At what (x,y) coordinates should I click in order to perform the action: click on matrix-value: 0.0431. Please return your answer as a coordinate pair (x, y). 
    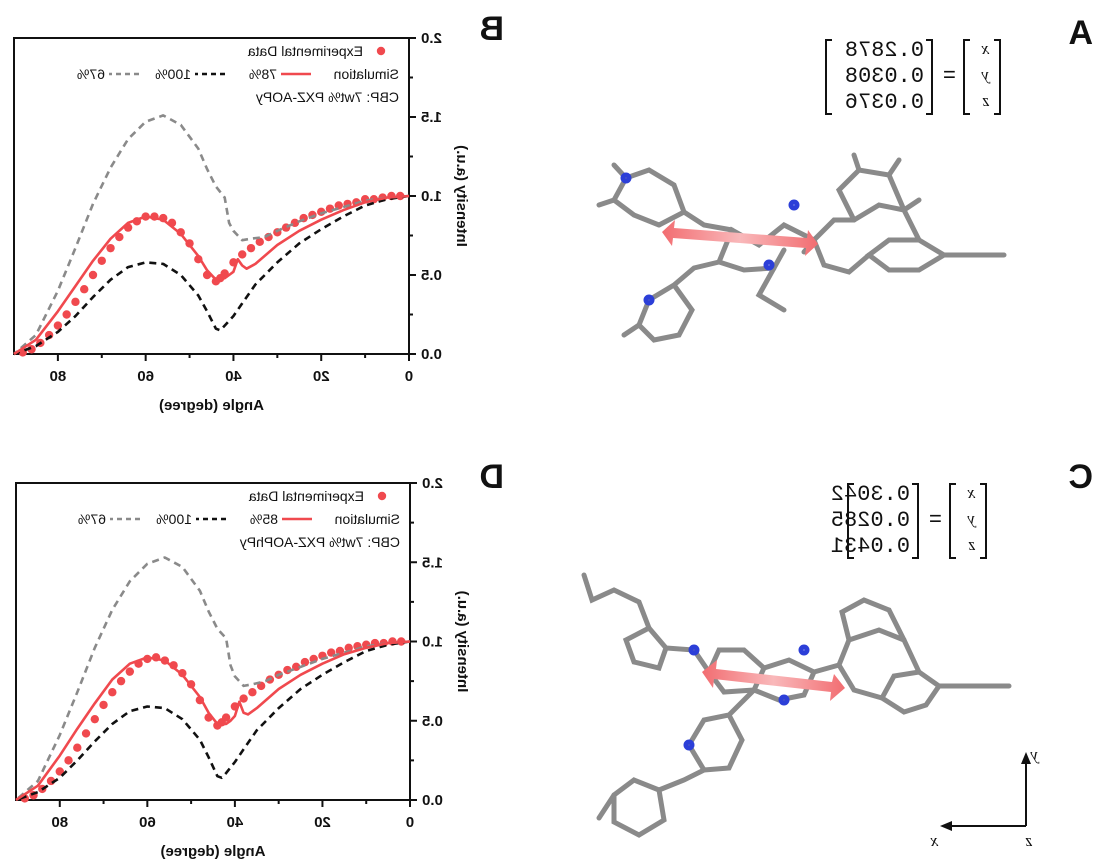
    Looking at the image, I should click on (870, 546).